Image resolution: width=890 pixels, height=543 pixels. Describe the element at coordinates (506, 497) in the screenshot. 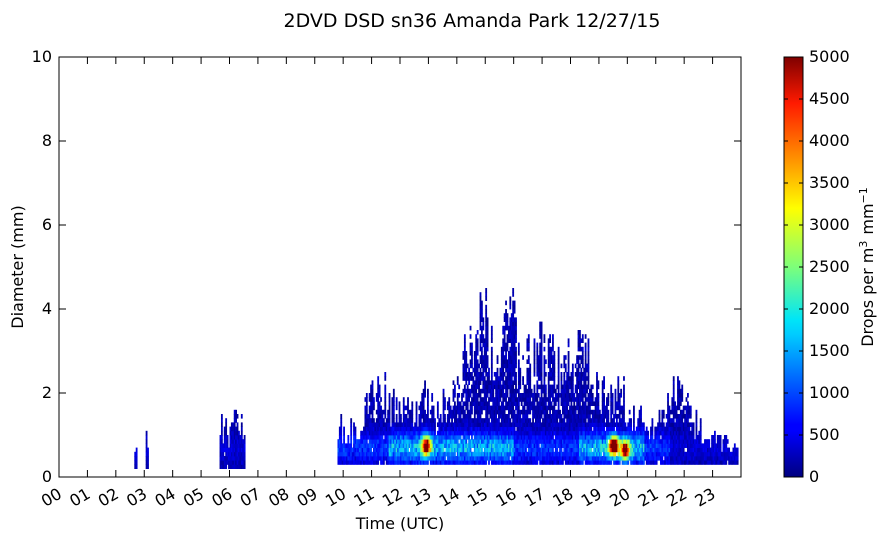

I see `x-tick-label: 16` at that location.